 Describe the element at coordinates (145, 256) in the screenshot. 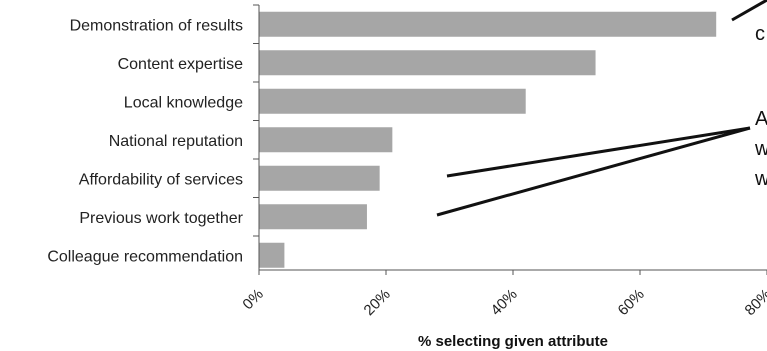

I see `category-label: Colleague recommendation` at that location.